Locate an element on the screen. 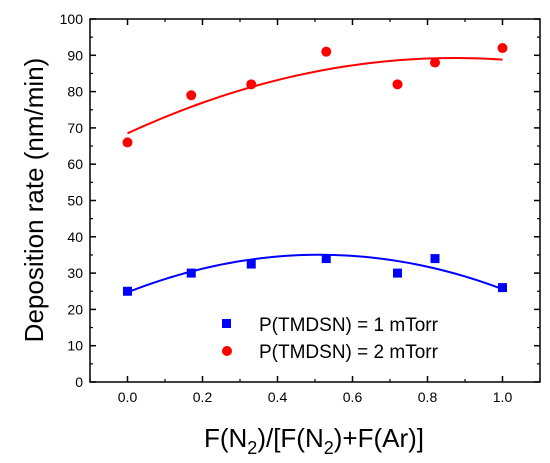 The image size is (550, 463). legend-marker-1mtorr is located at coordinates (226, 323).